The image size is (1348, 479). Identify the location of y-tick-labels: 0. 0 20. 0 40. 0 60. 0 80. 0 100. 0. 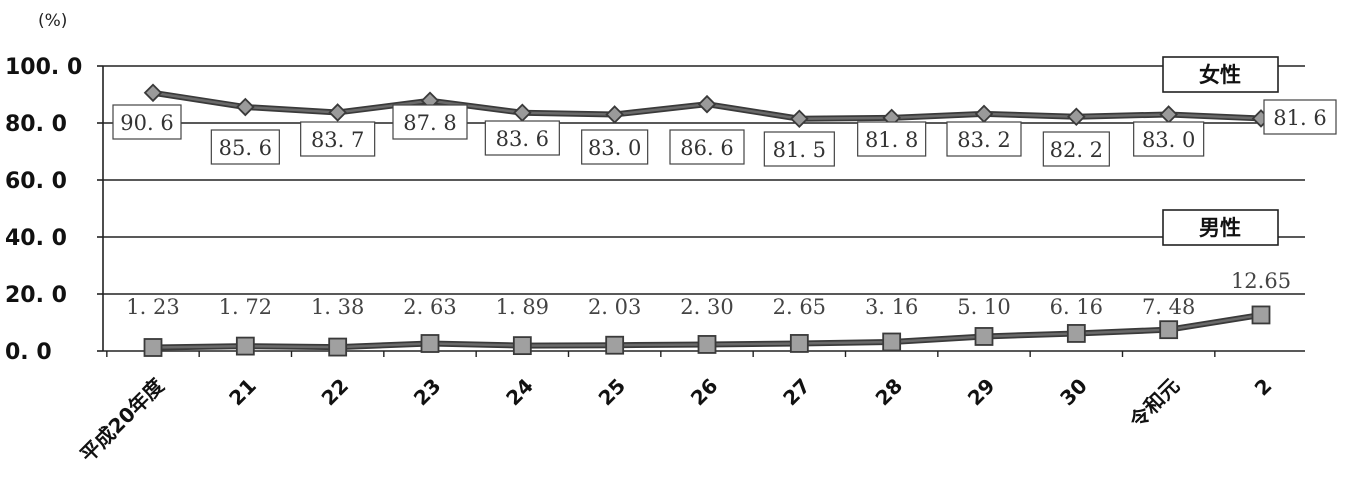
(43, 210).